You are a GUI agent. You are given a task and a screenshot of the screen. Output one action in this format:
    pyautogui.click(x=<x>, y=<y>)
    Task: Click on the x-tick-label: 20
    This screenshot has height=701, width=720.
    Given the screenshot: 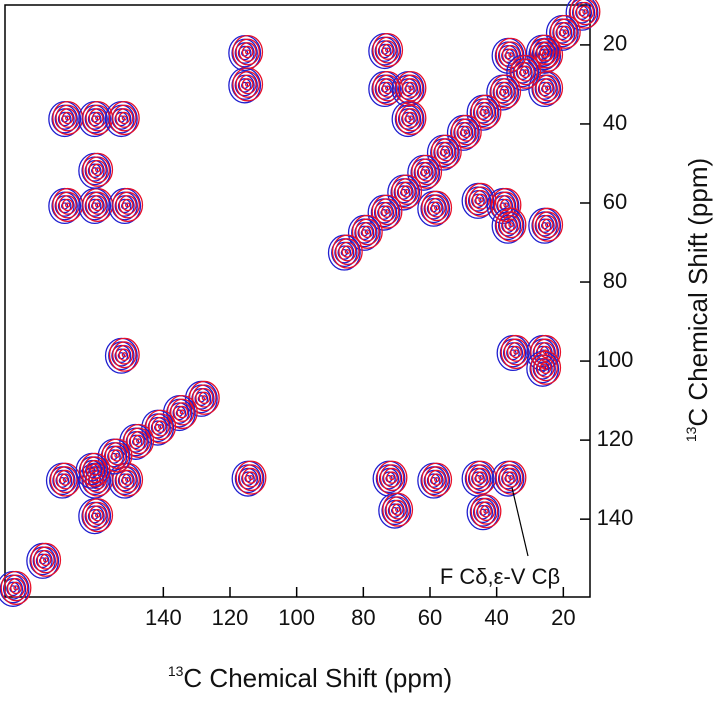 What is the action you would take?
    pyautogui.click(x=563, y=617)
    